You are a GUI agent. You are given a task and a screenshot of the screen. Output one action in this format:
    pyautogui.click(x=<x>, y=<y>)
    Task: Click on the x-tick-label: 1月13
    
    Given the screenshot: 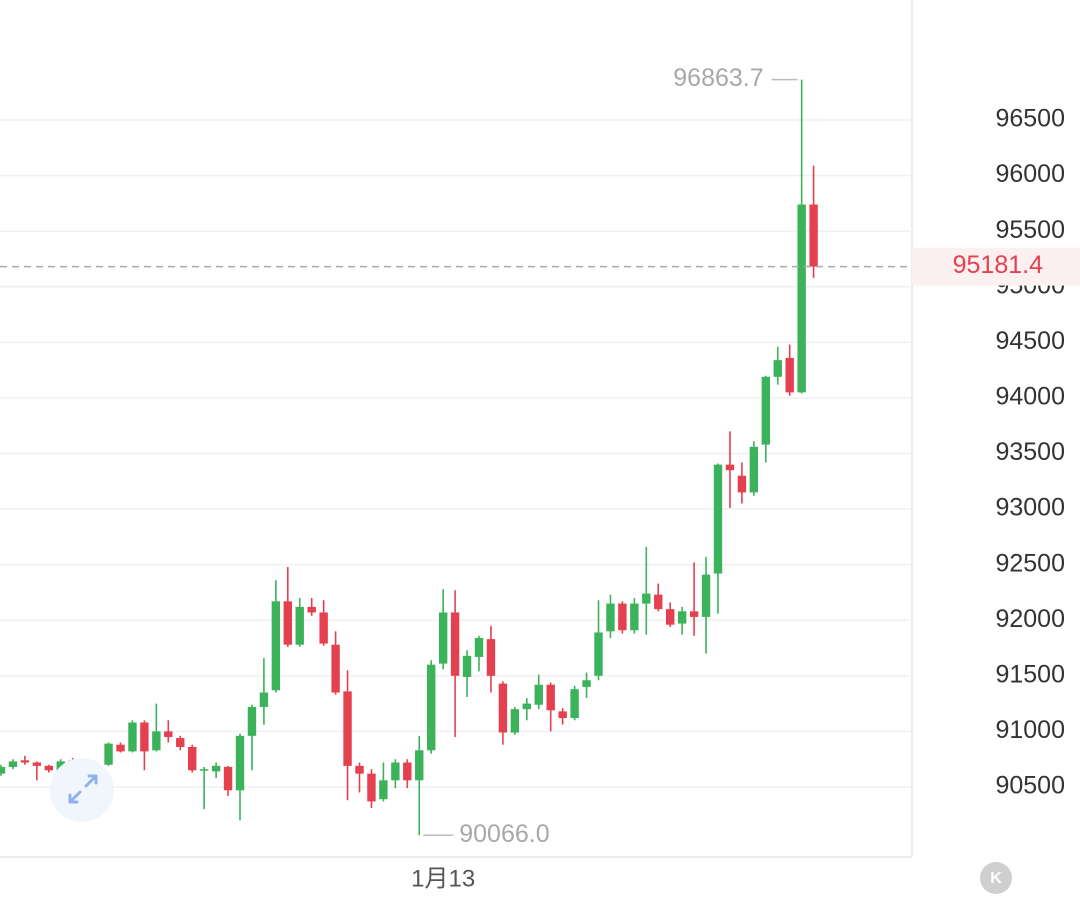 What is the action you would take?
    pyautogui.click(x=443, y=878)
    